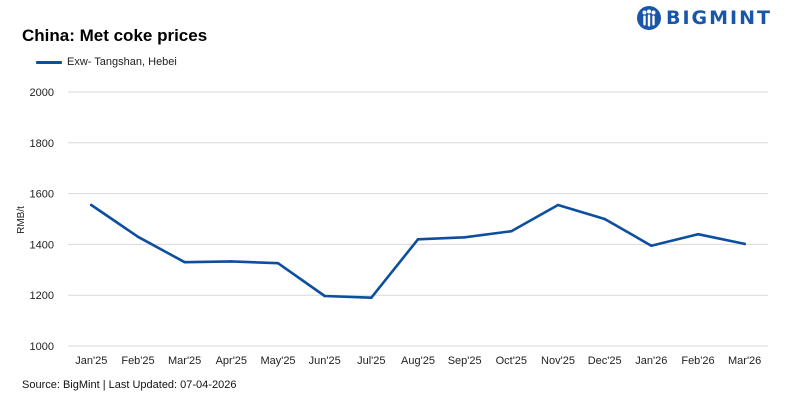 The image size is (800, 400). I want to click on y-tick-label: 1600, so click(42, 195).